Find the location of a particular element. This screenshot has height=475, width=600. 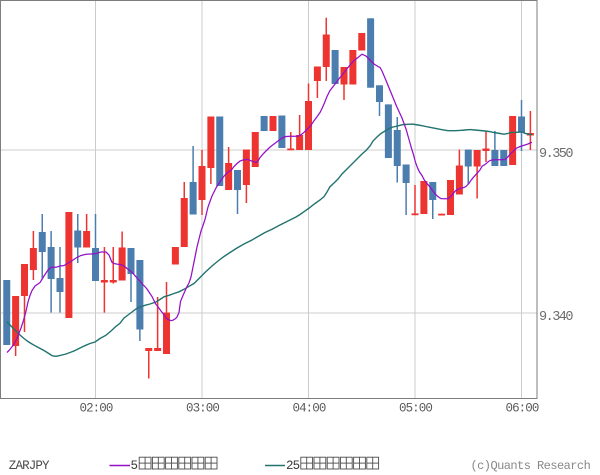

svg-text: 05:00 is located at coordinates (415, 409).